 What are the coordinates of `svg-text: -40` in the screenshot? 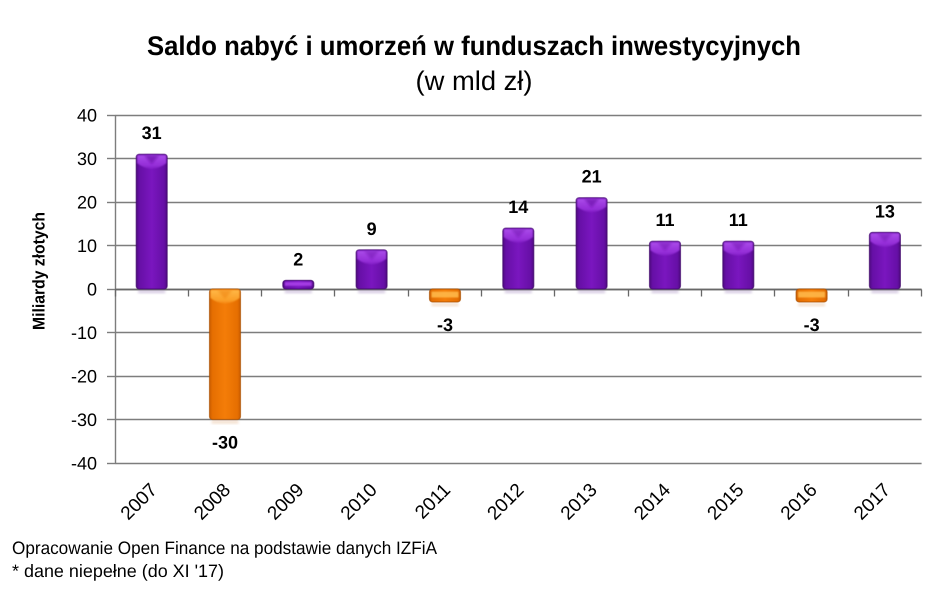 It's located at (84, 463).